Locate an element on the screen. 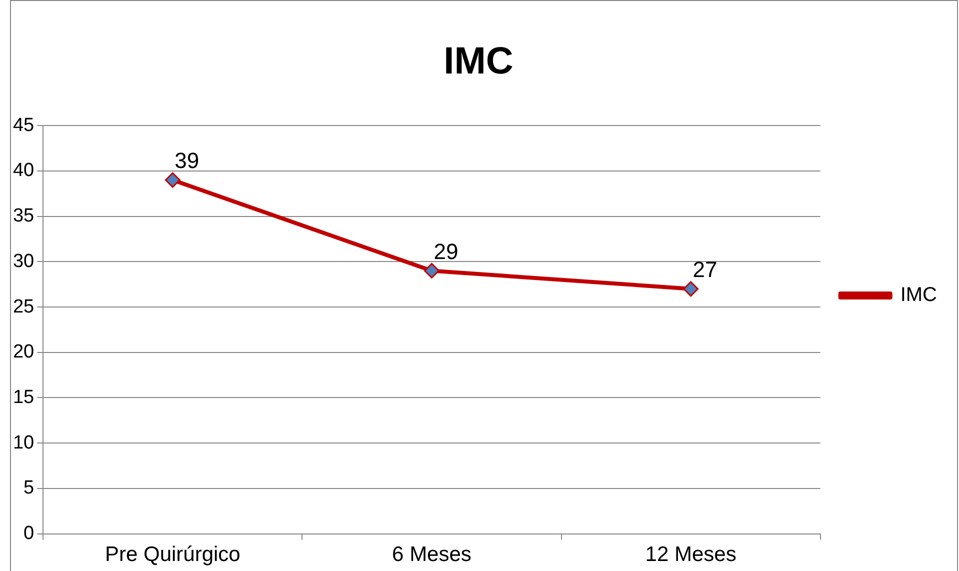 The width and height of the screenshot is (959, 571). y-tick-label: 40 is located at coordinates (23, 171).